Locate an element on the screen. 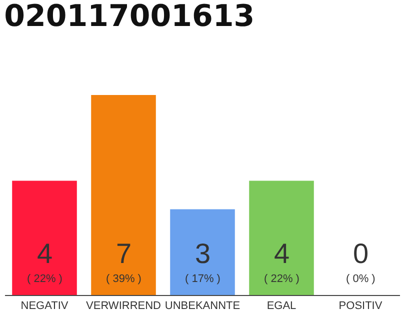 This screenshot has width=410, height=320. annotation: ( 0% ) is located at coordinates (361, 279).